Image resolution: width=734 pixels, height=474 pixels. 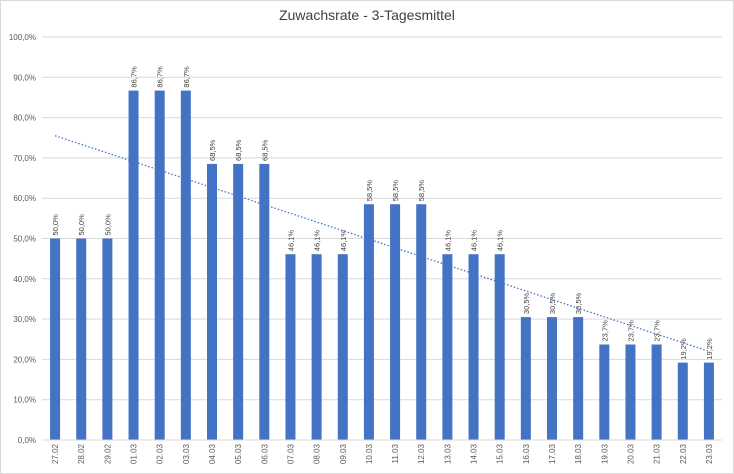 What do you see at coordinates (317, 453) in the screenshot?
I see `x-tick-label: 08.03` at bounding box center [317, 453].